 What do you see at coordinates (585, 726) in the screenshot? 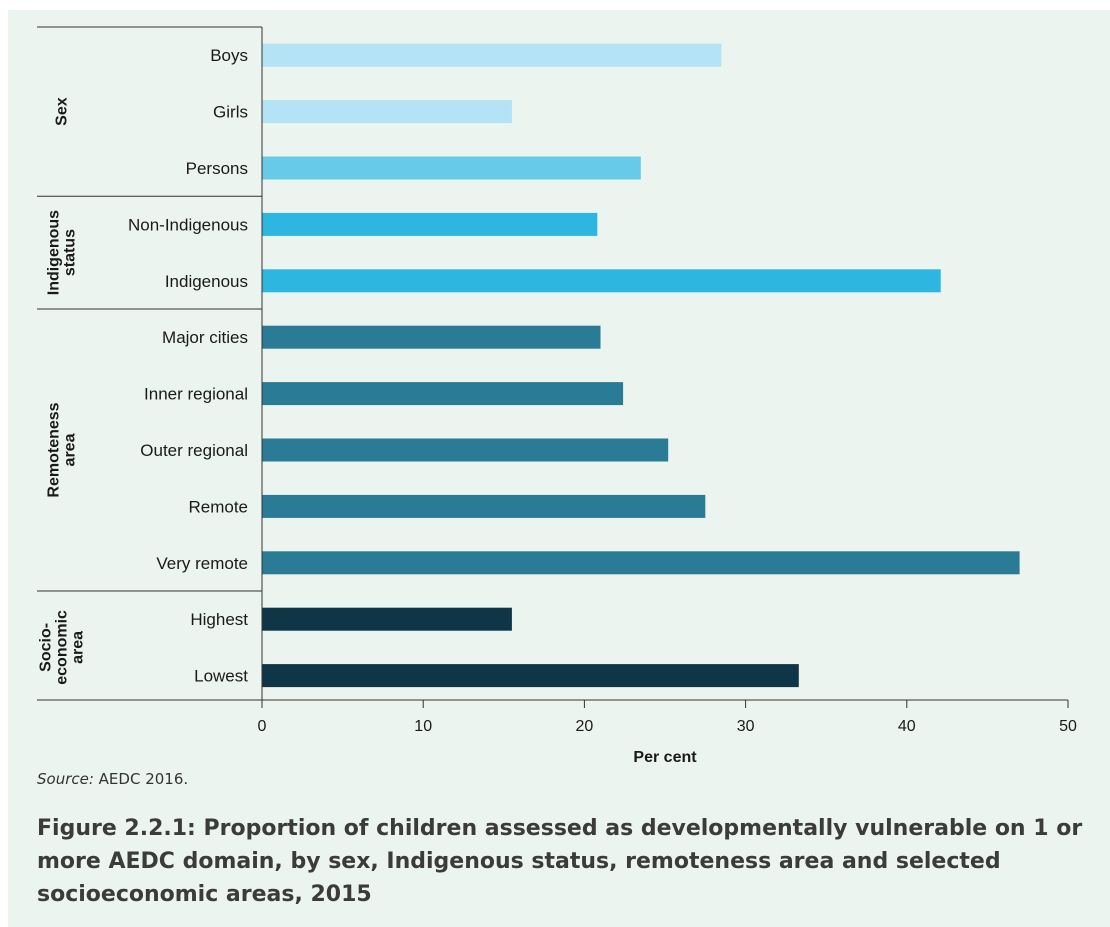
I see `x-tick-label: 20` at bounding box center [585, 726].